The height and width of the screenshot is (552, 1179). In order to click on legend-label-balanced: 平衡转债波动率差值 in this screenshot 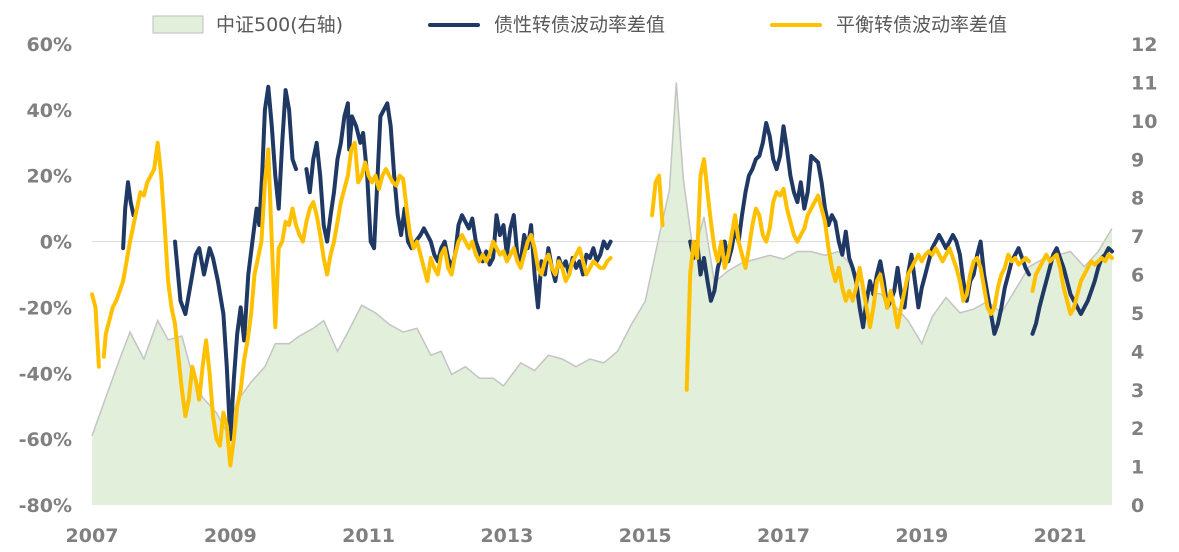, I will do `click(921, 25)`.